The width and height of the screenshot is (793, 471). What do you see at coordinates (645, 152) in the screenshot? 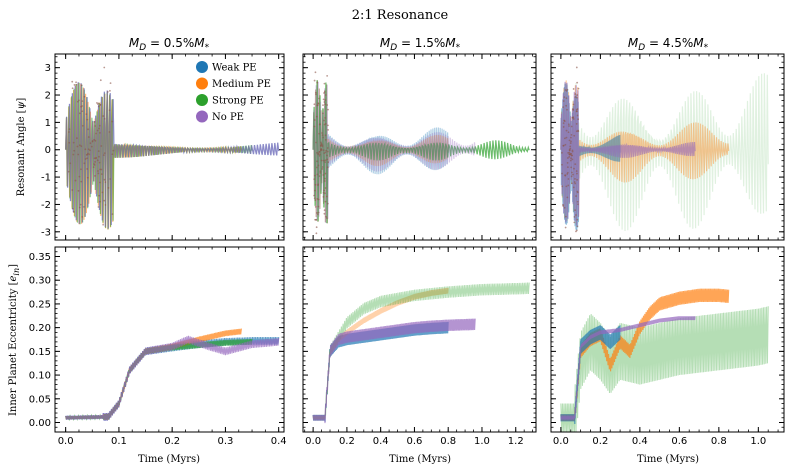
I see `angle-series-medium` at bounding box center [645, 152].